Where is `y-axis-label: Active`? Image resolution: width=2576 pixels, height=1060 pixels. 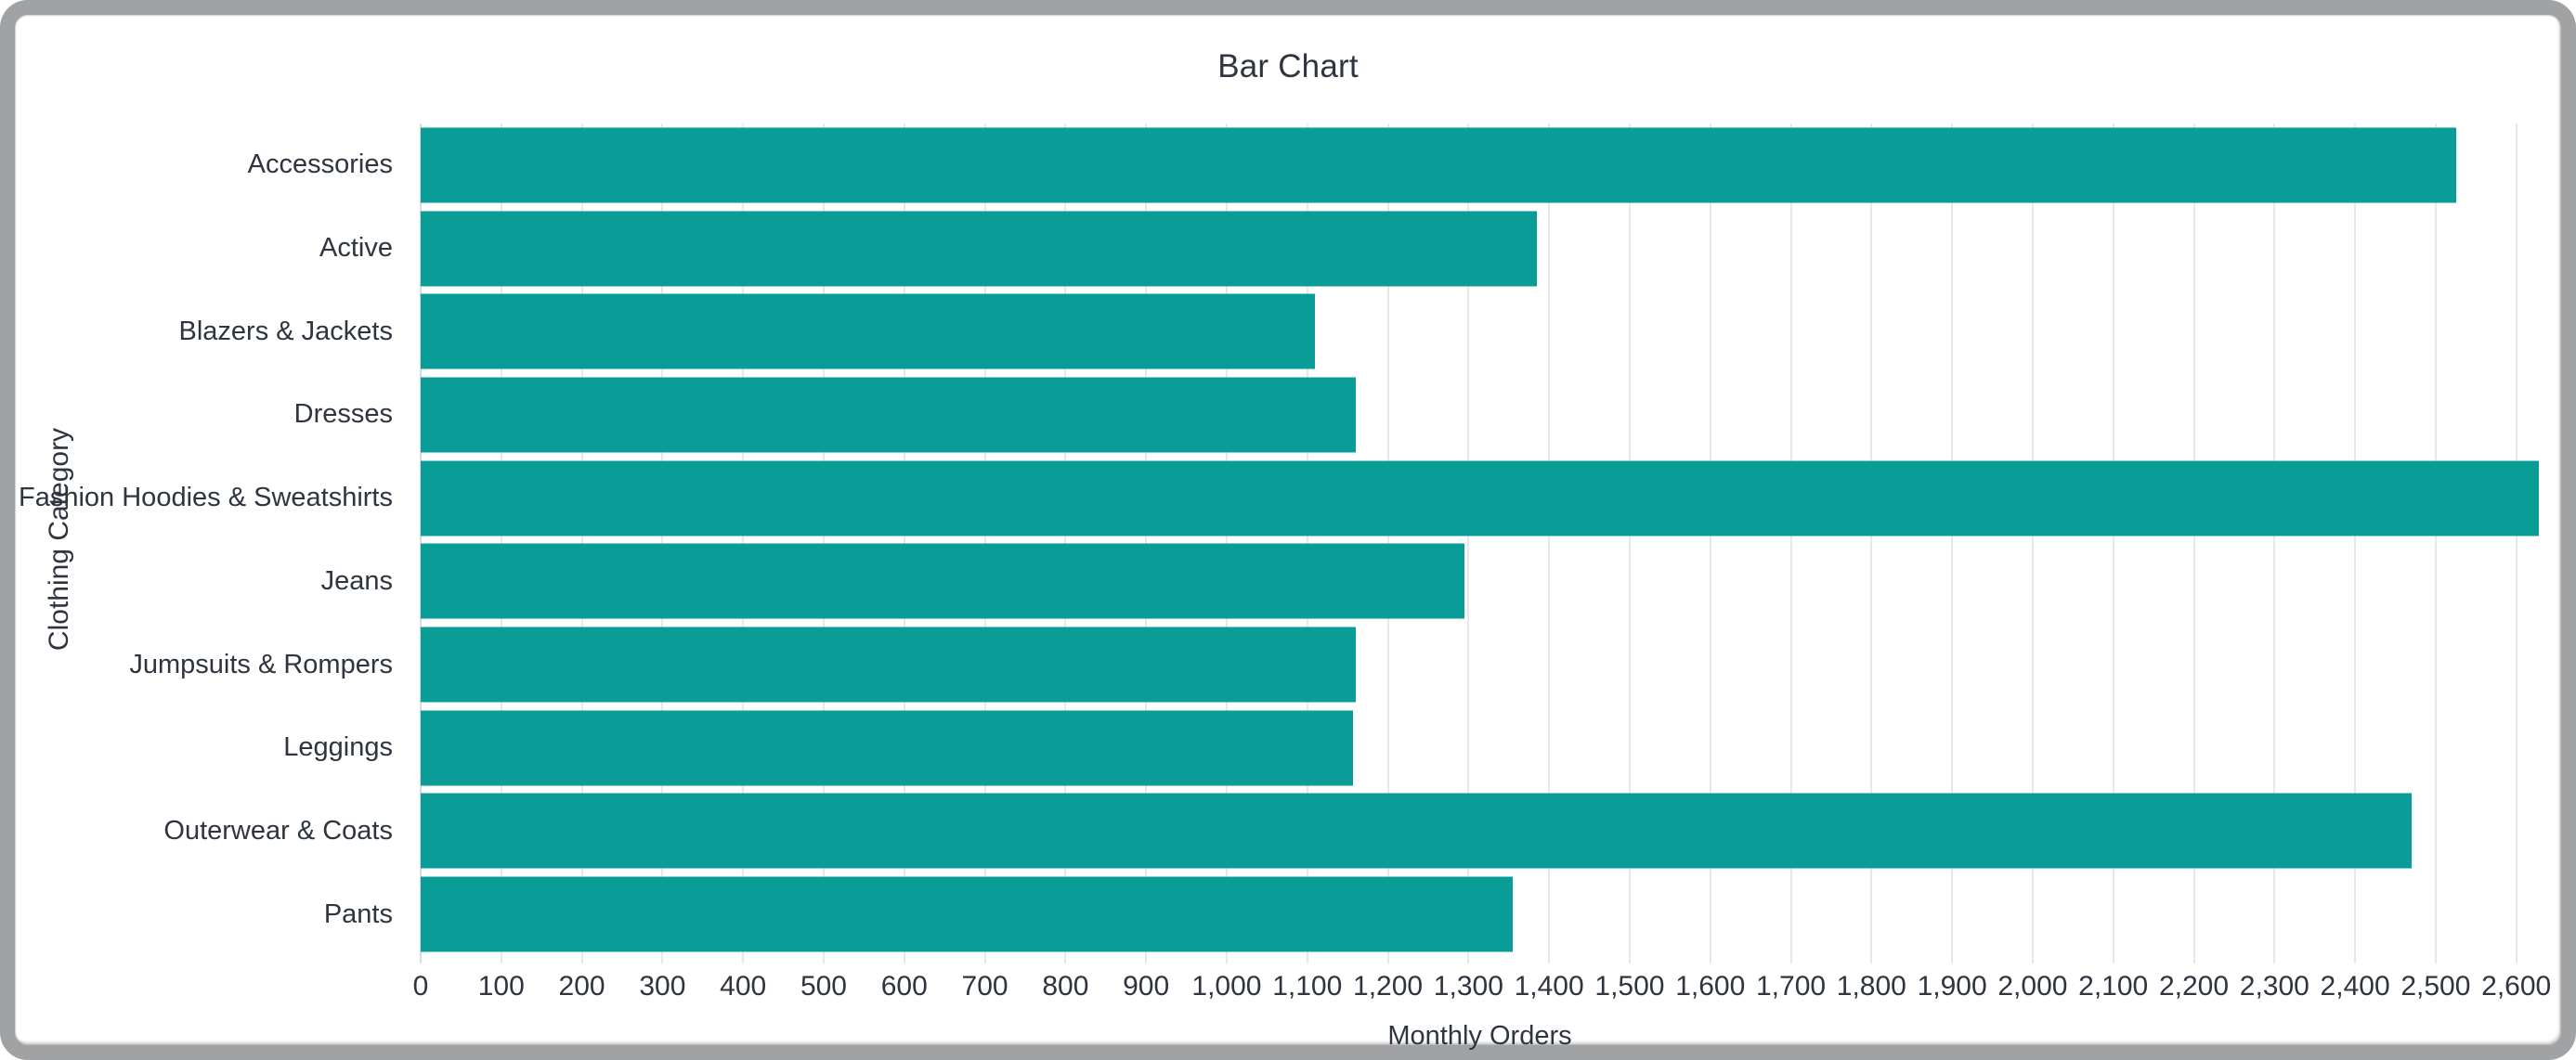
y-axis-label: Active is located at coordinates (356, 248).